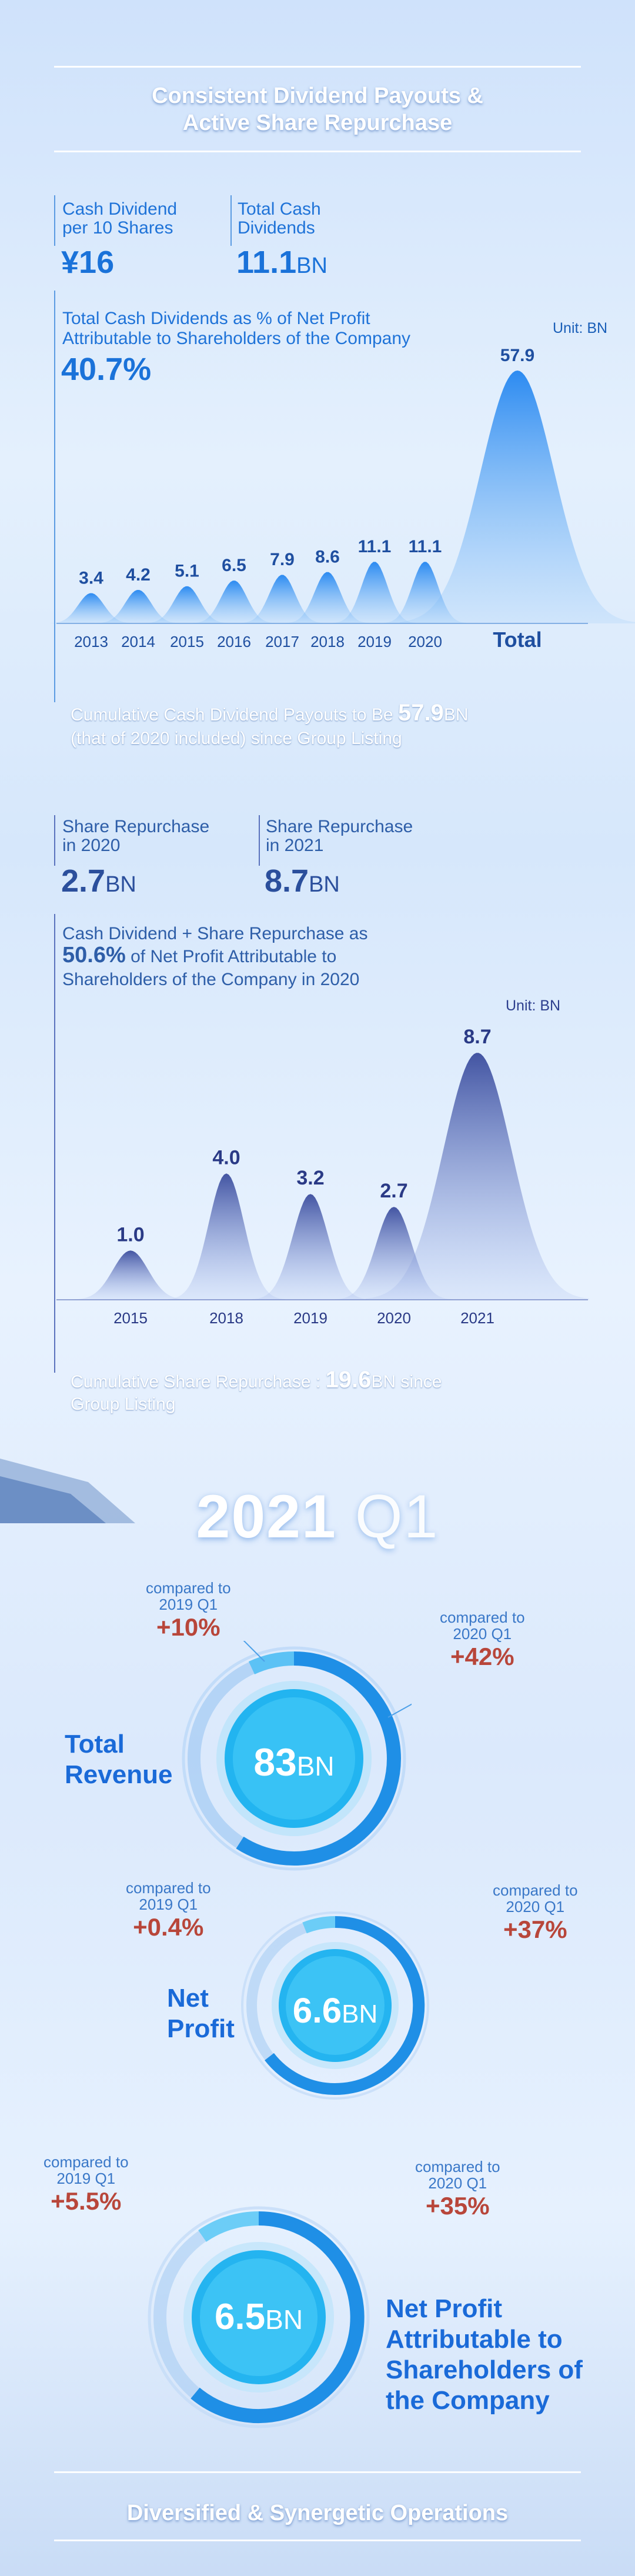  Describe the element at coordinates (86, 2185) in the screenshot. I see `comparison-2019: compared to 2019 Q1 +5.5%` at that location.